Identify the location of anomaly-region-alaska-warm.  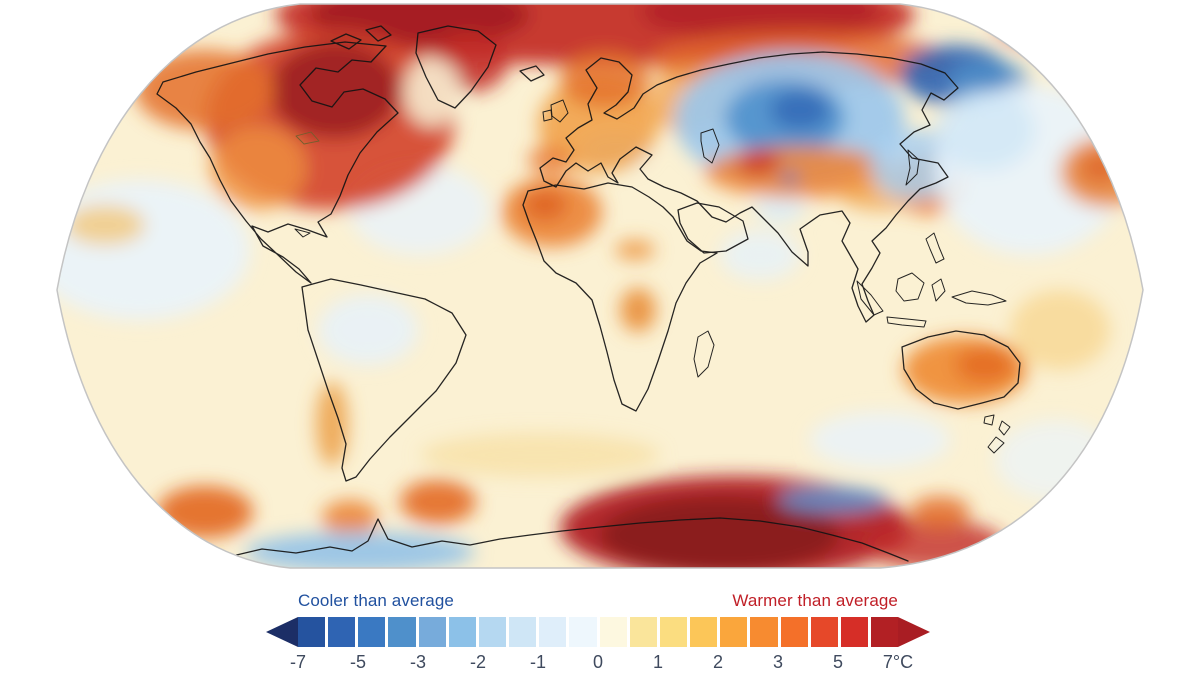
(205, 90).